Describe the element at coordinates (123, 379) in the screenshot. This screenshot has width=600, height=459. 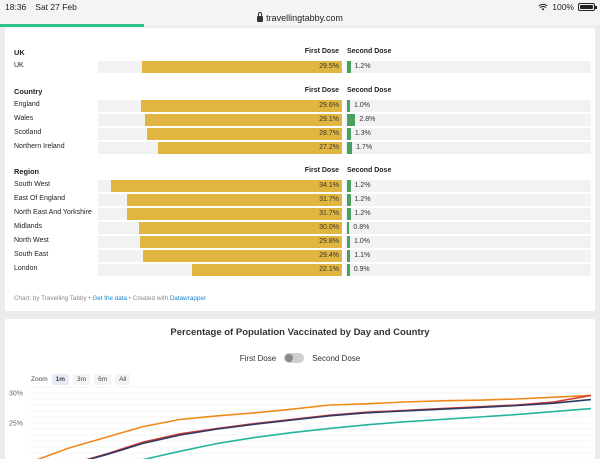
I see `zoom-All-button: All` at that location.